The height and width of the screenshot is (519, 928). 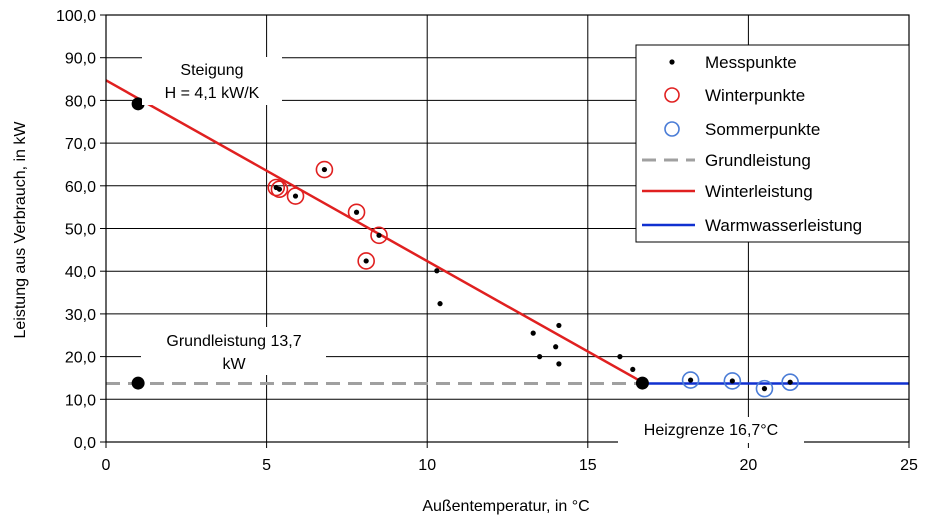 I want to click on y-tick-label: 30,0, so click(x=80, y=315).